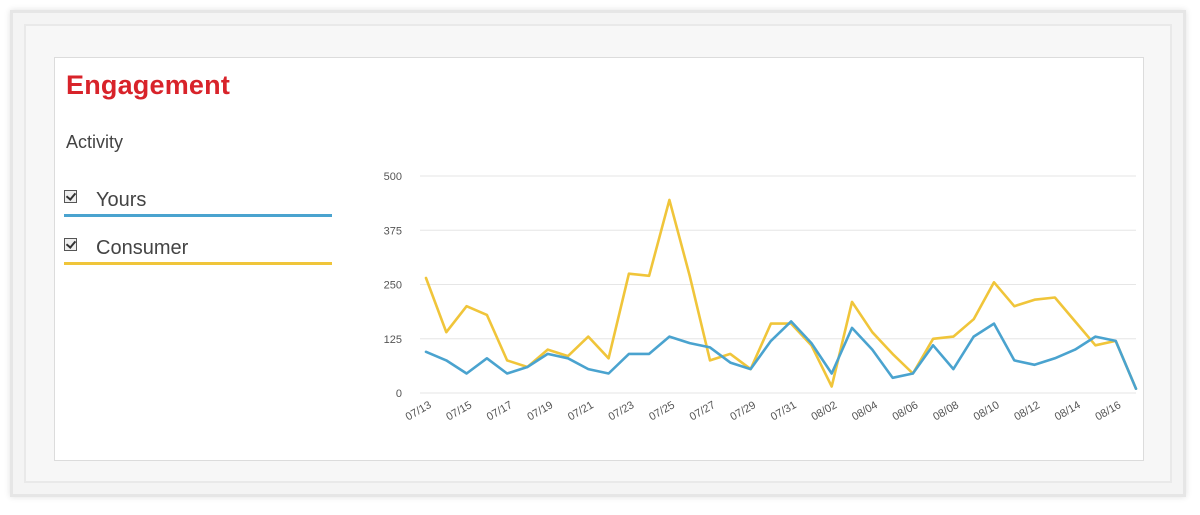 Image resolution: width=1200 pixels, height=515 pixels. What do you see at coordinates (781, 355) in the screenshot?
I see `series-line-yours` at bounding box center [781, 355].